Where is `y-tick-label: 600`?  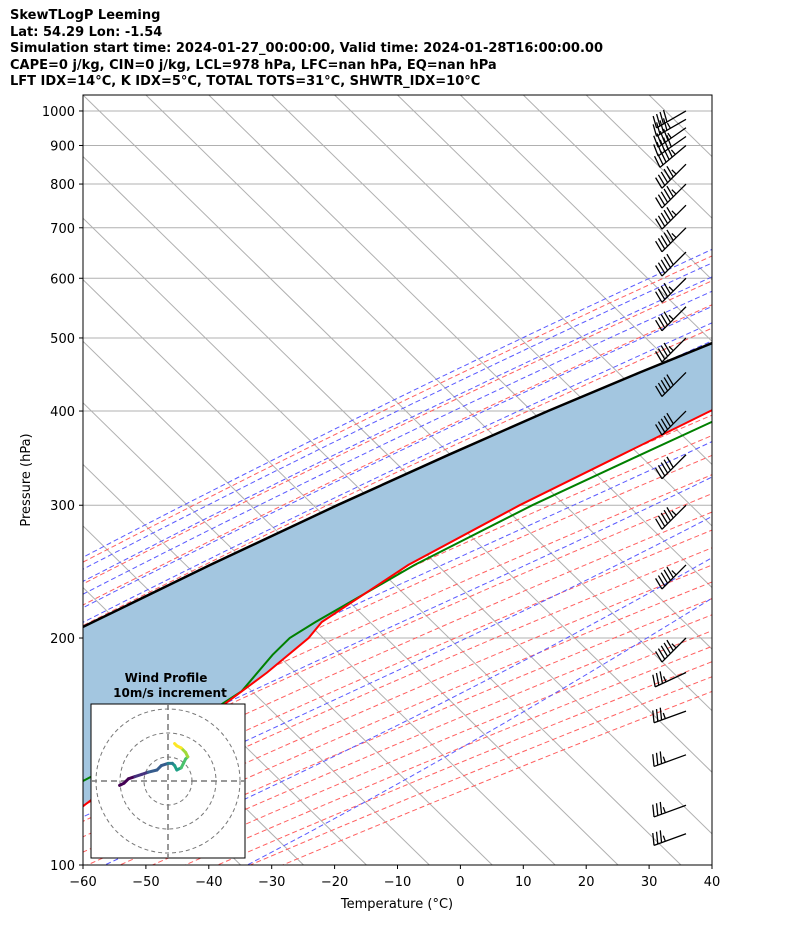 y-tick-label: 600 is located at coordinates (62, 279).